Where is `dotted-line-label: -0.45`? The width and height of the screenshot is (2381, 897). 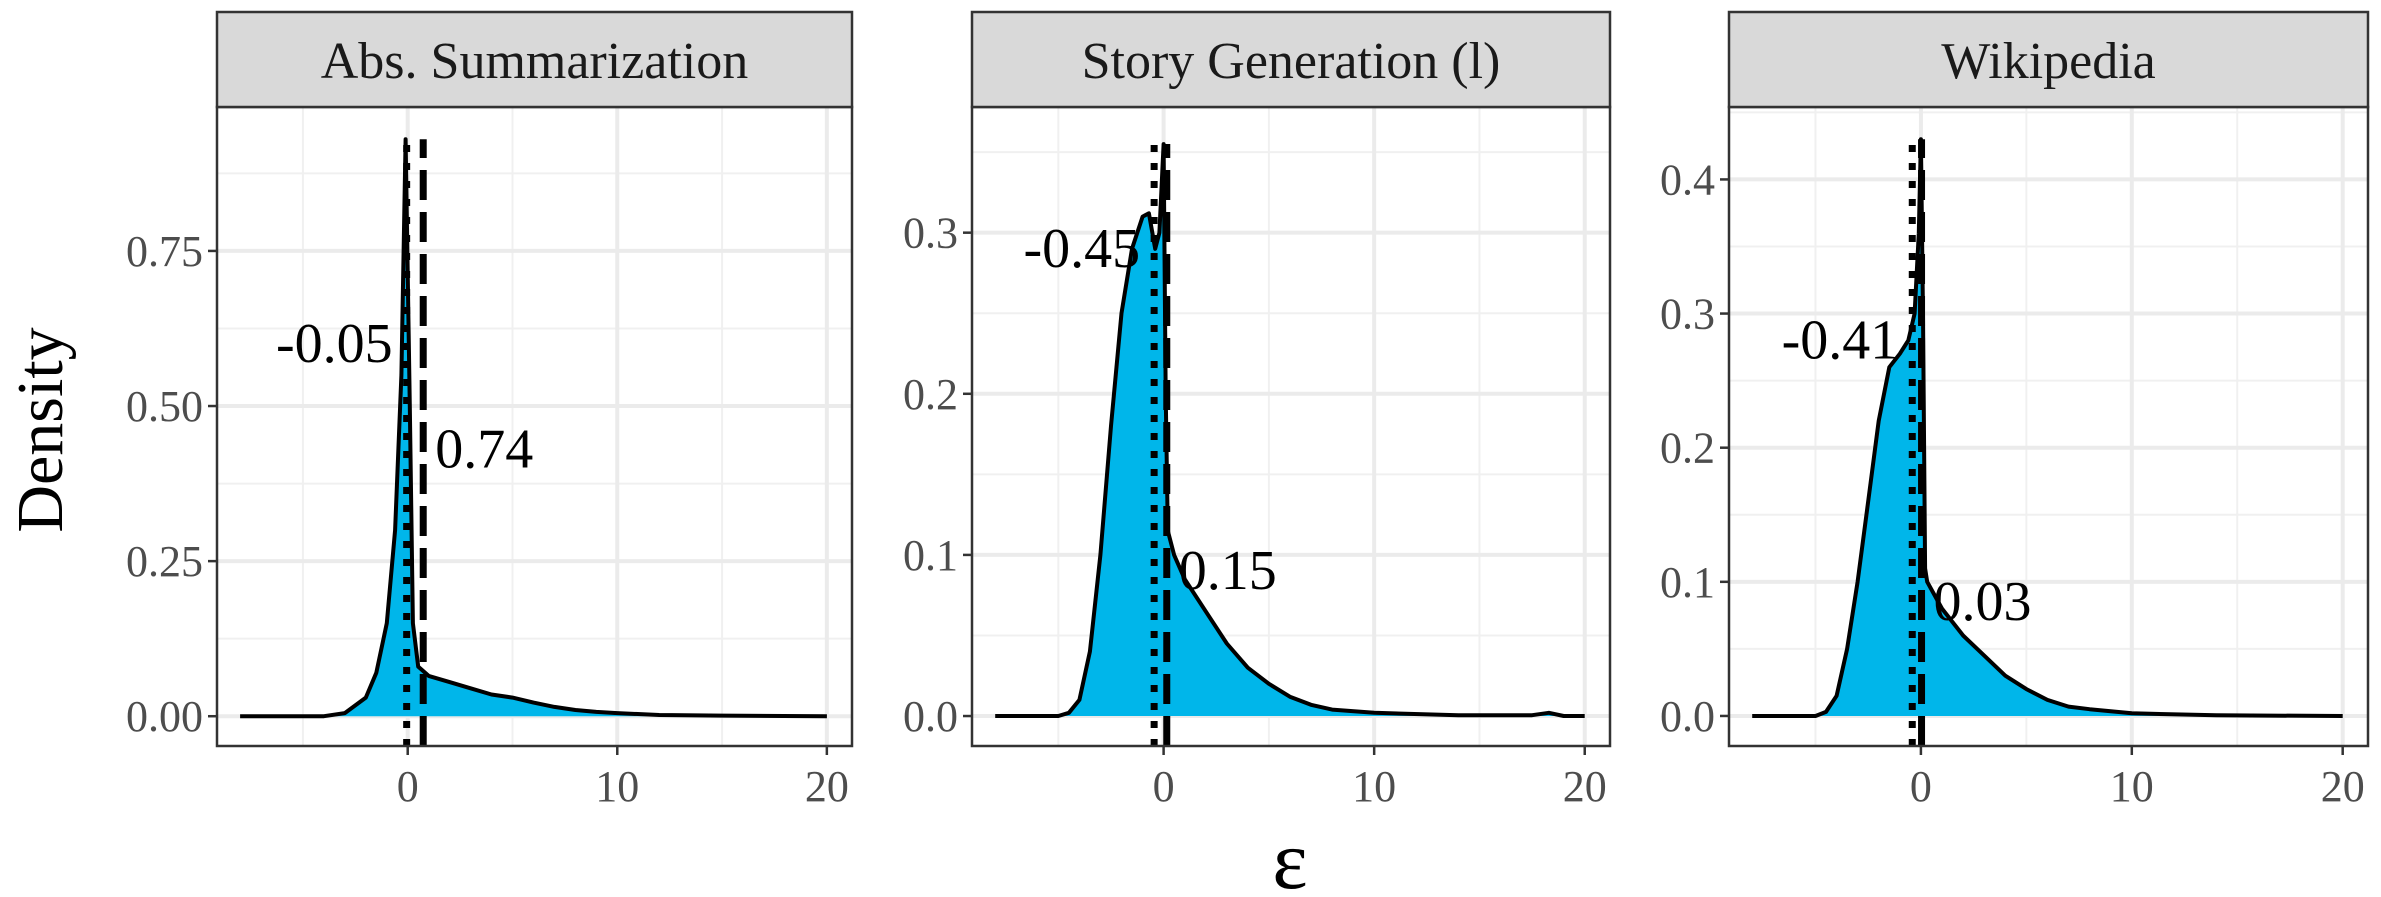 dotted-line-label: -0.45 is located at coordinates (1081, 249).